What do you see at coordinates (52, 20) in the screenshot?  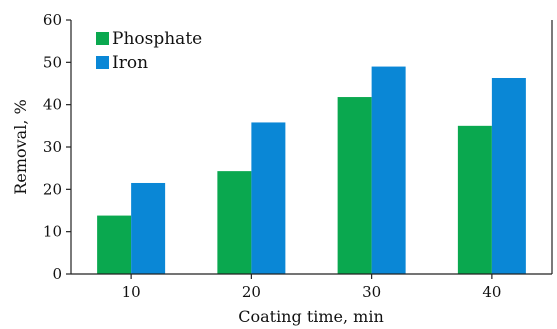 I see `y-tick-label: 60` at bounding box center [52, 20].